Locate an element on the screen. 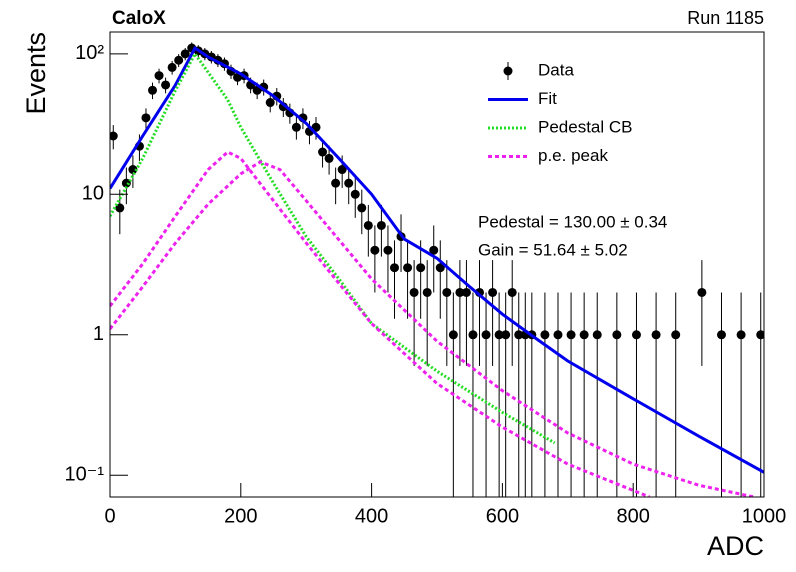 The image size is (796, 572). chart-subtitle: Run 1185 is located at coordinates (725, 18).